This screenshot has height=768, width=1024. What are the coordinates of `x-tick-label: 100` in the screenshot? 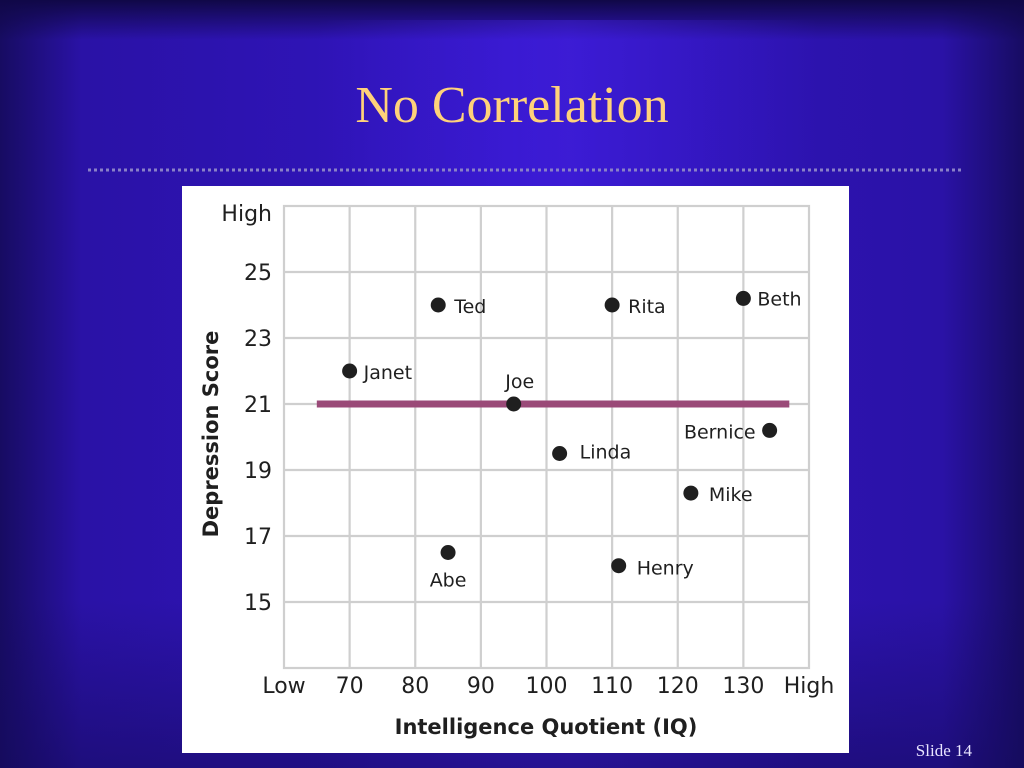 It's located at (547, 686).